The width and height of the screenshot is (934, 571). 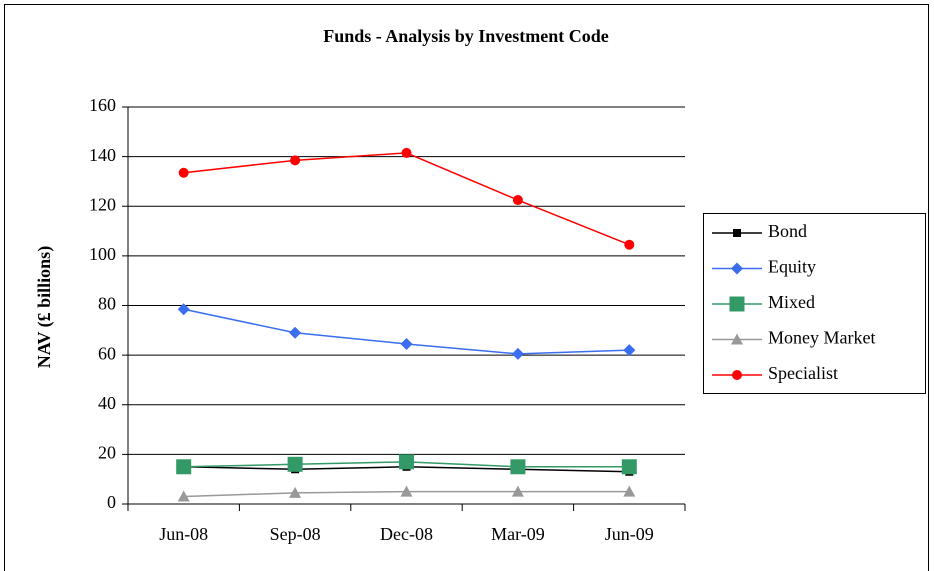 I want to click on x-tick-label: Dec-08, so click(x=406, y=534).